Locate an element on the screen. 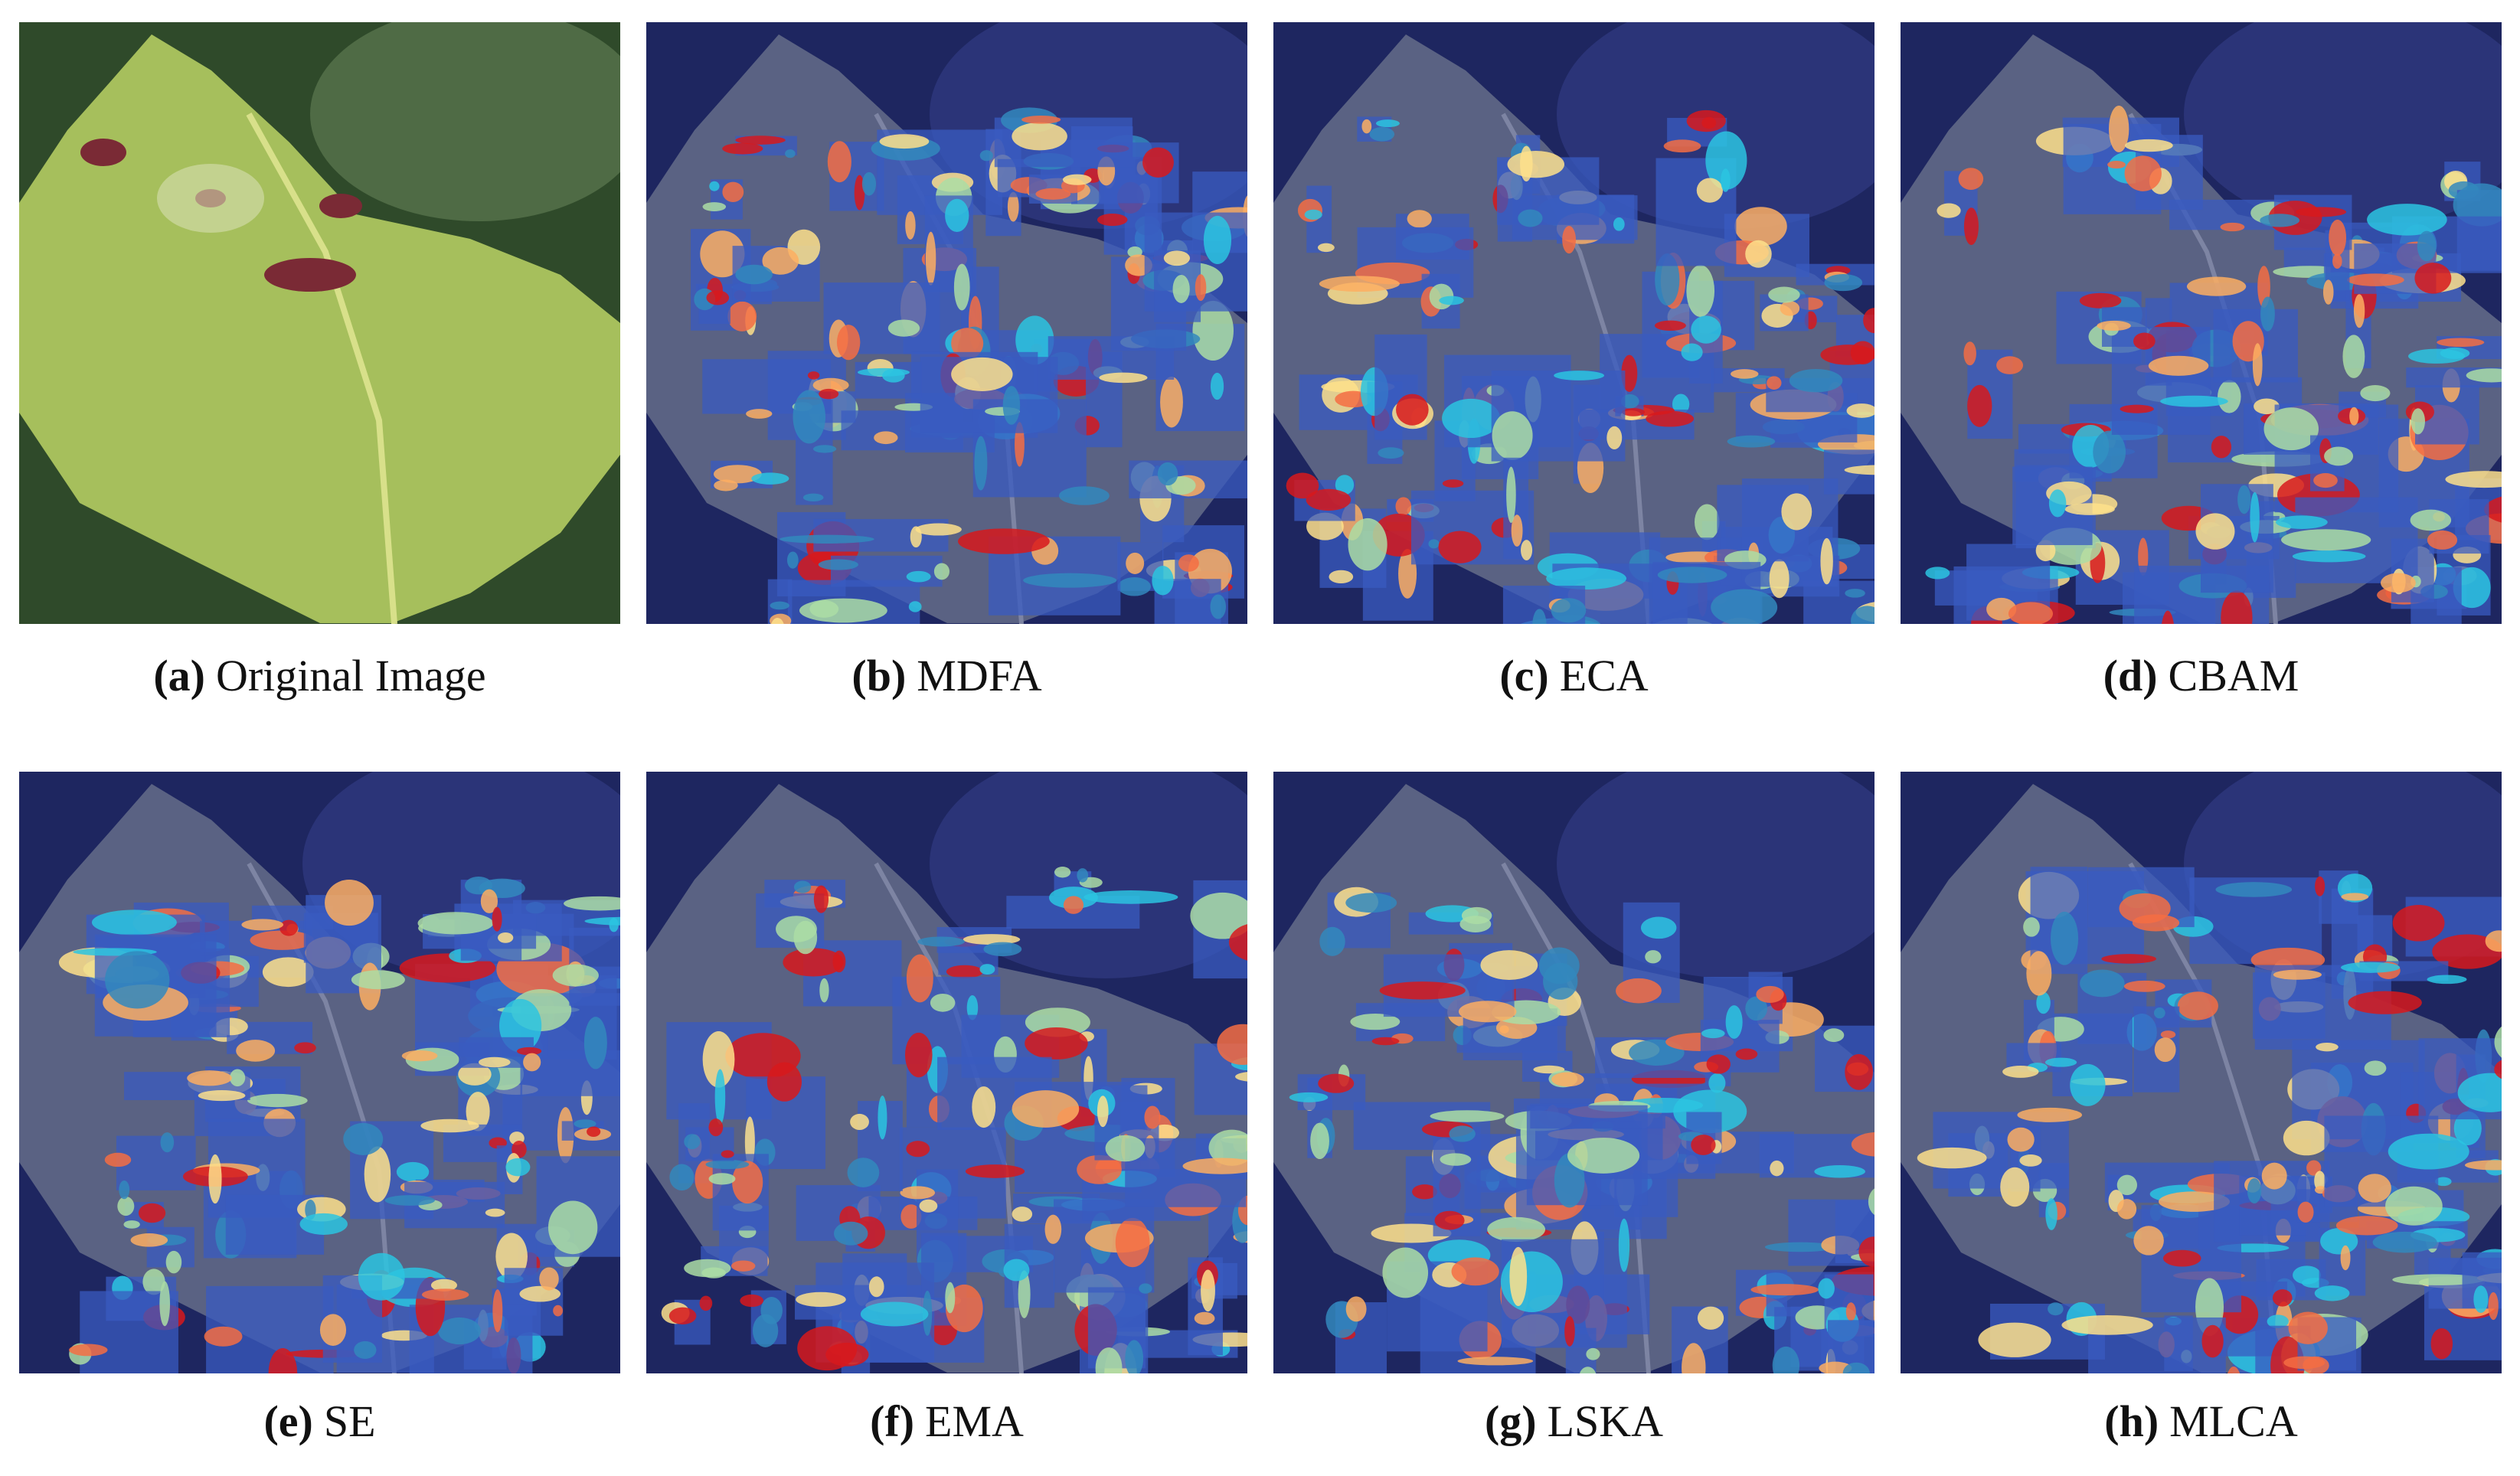 This screenshot has height=1476, width=2520. caption: (d) CBAM is located at coordinates (2187, 675).